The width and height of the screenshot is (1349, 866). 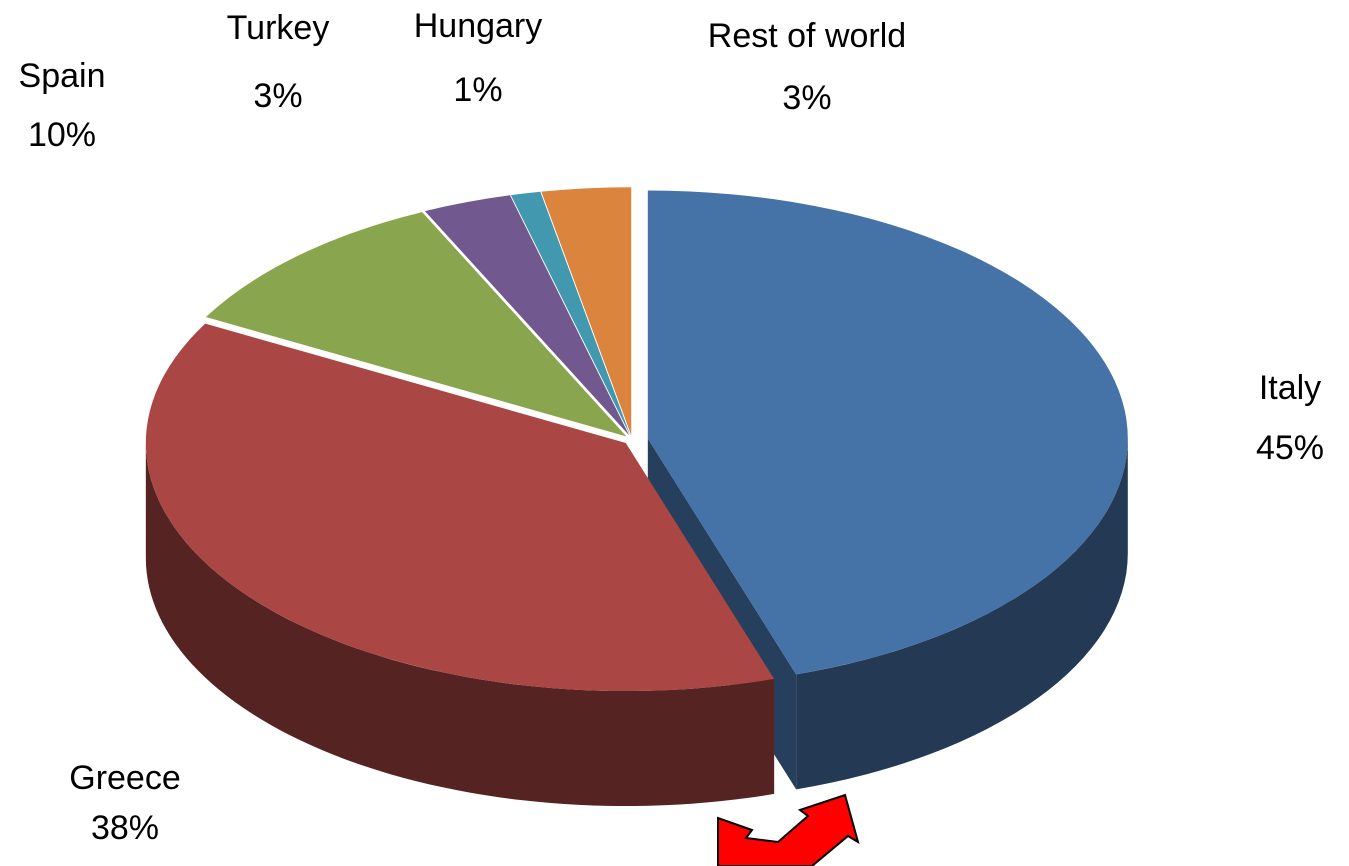 I want to click on decorative-arrow, so click(x=788, y=829).